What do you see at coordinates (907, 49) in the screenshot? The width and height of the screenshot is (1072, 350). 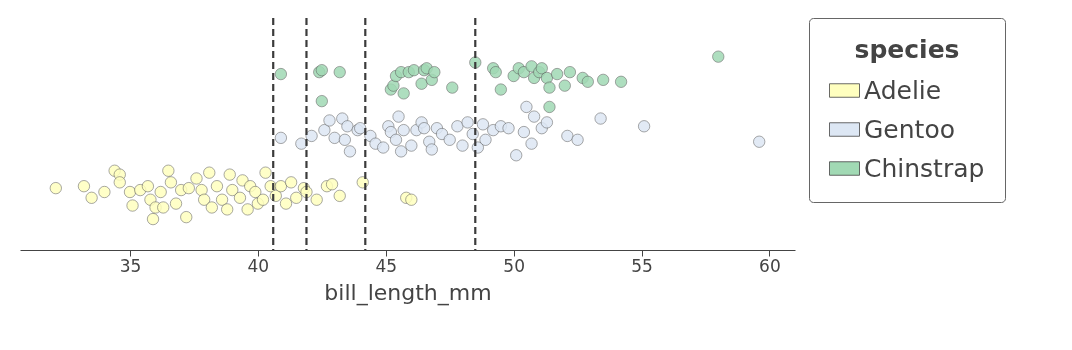 I see `legend-title: species` at bounding box center [907, 49].